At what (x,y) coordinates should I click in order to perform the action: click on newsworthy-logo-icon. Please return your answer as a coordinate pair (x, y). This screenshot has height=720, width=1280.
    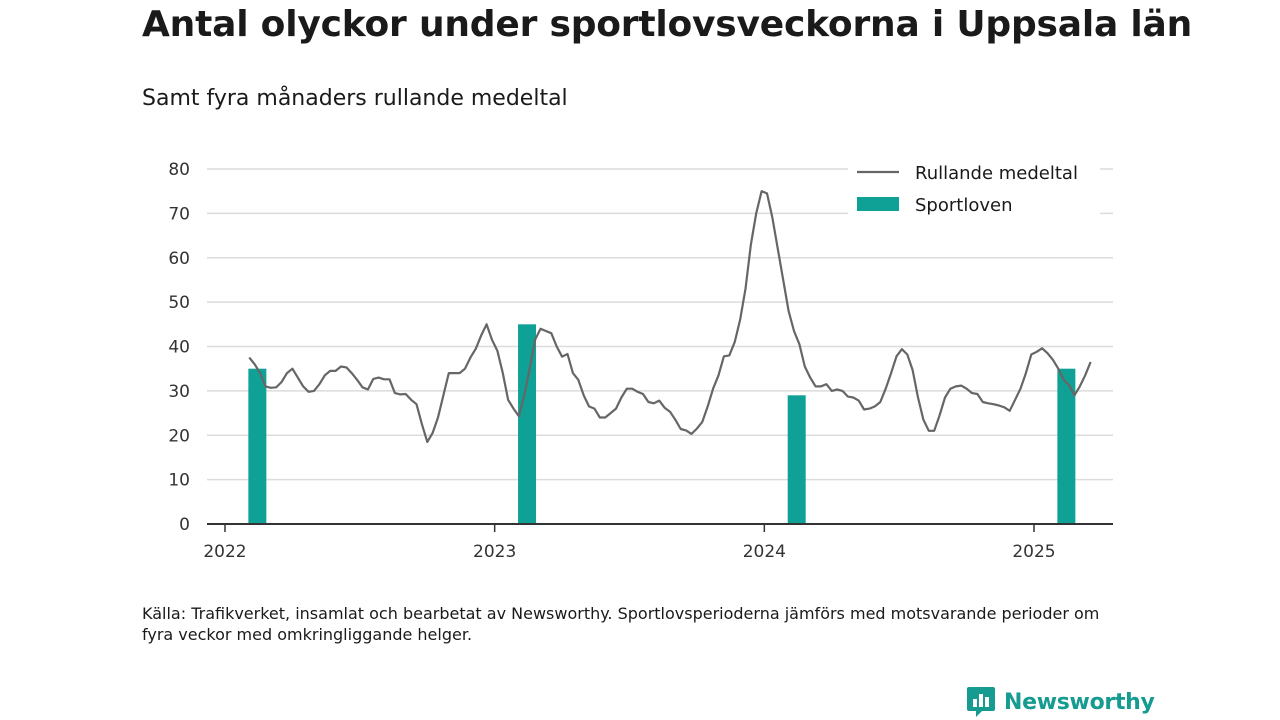
    Looking at the image, I should click on (981, 702).